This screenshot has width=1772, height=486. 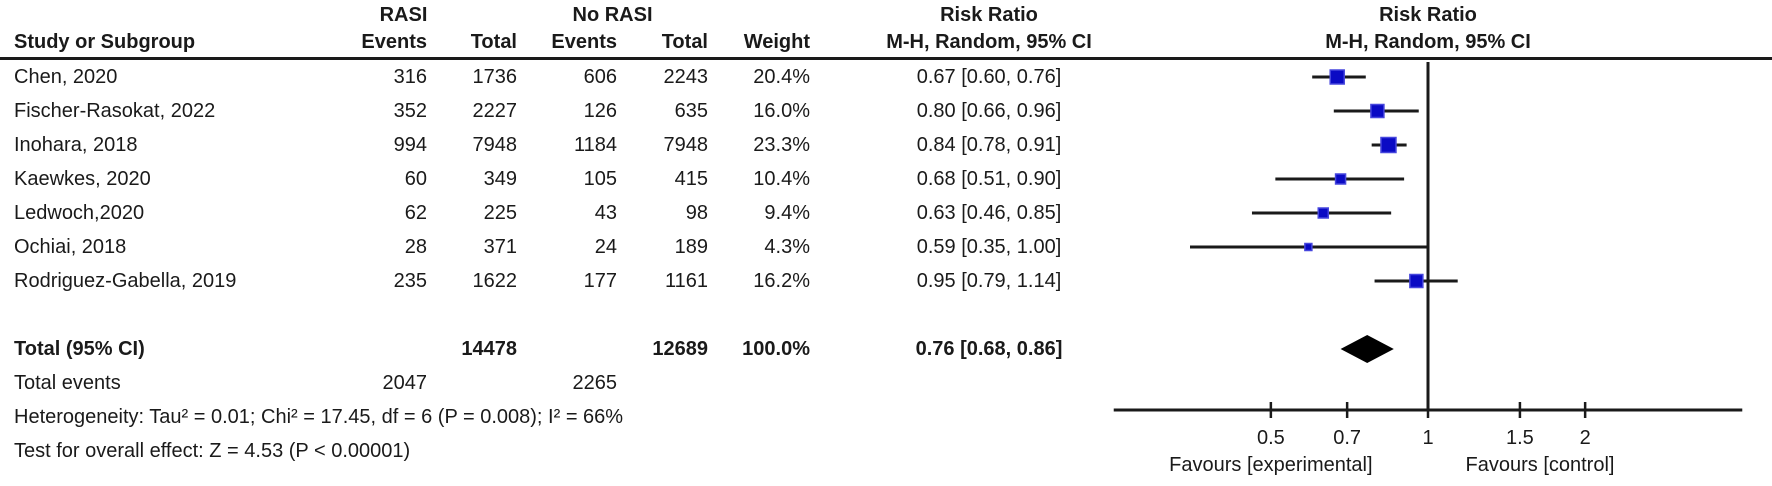 What do you see at coordinates (605, 213) in the screenshot?
I see `events-norasi-cell: 43` at bounding box center [605, 213].